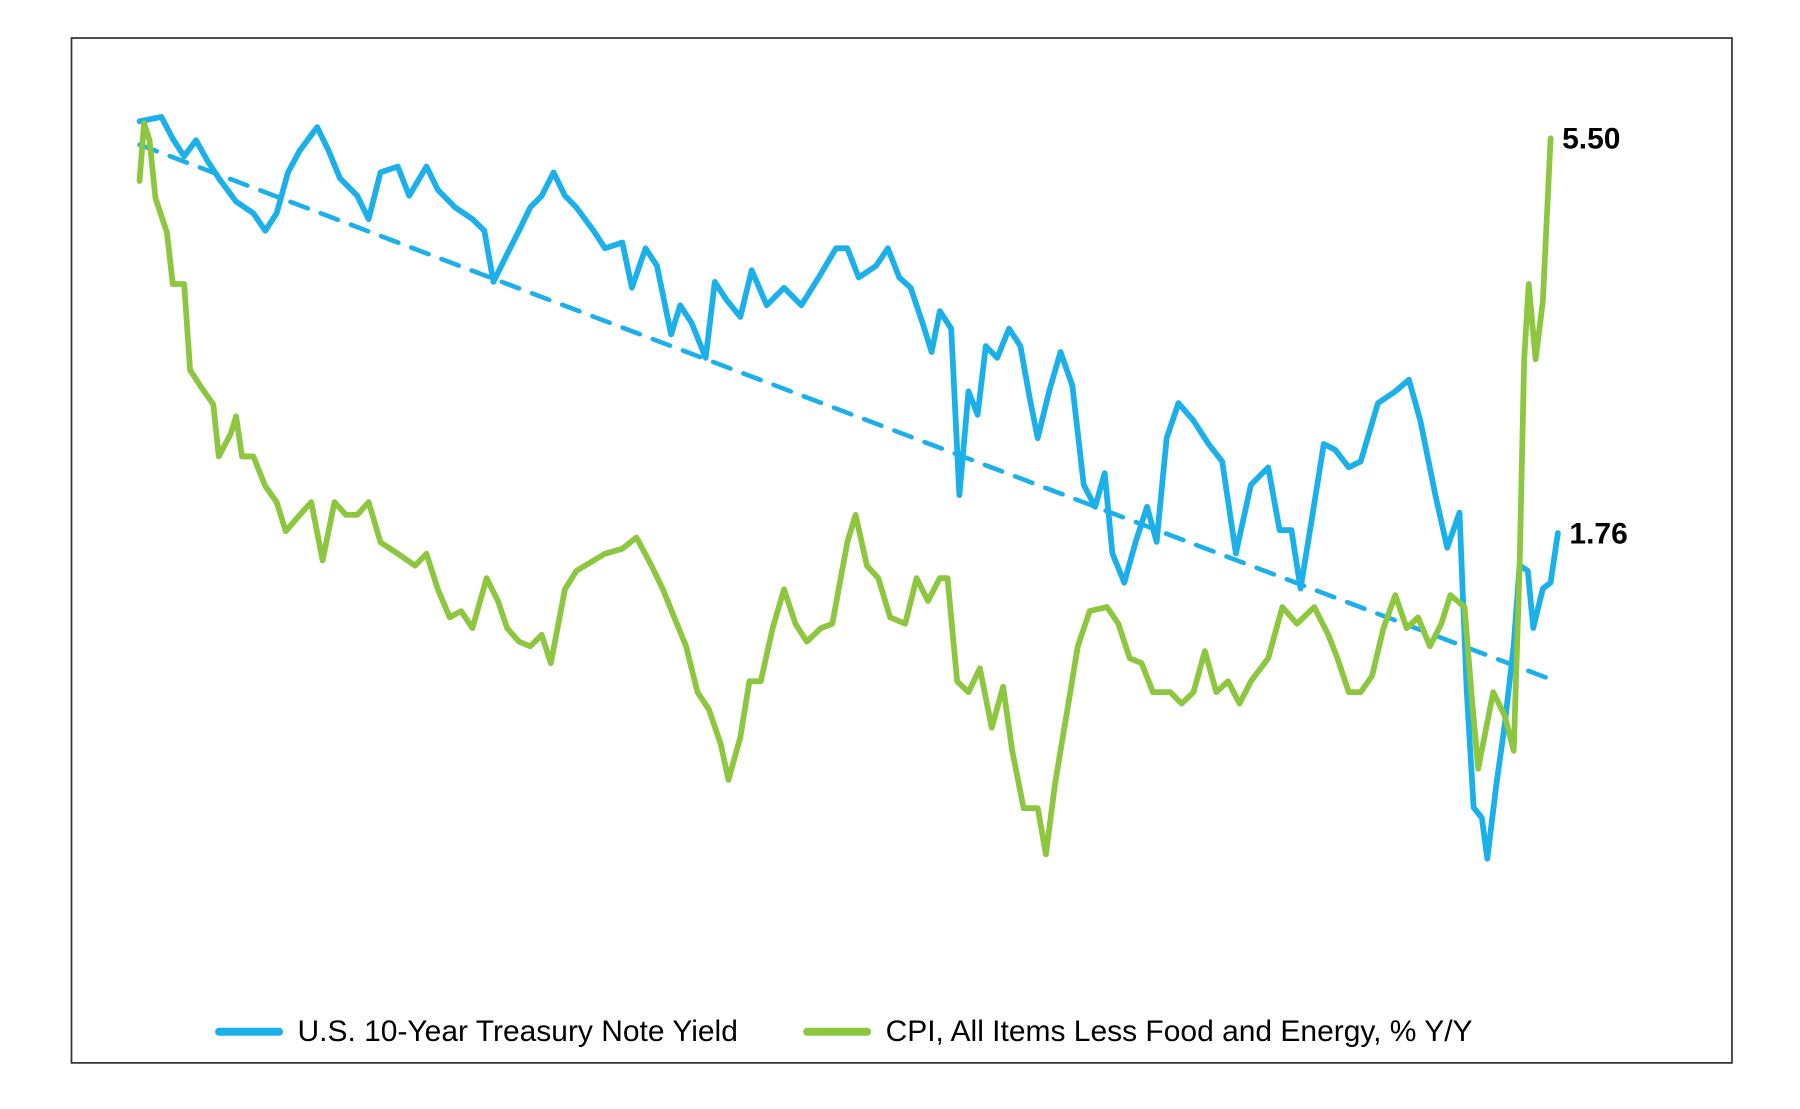  Describe the element at coordinates (1598, 533) in the screenshot. I see `end-label: 1.76` at that location.